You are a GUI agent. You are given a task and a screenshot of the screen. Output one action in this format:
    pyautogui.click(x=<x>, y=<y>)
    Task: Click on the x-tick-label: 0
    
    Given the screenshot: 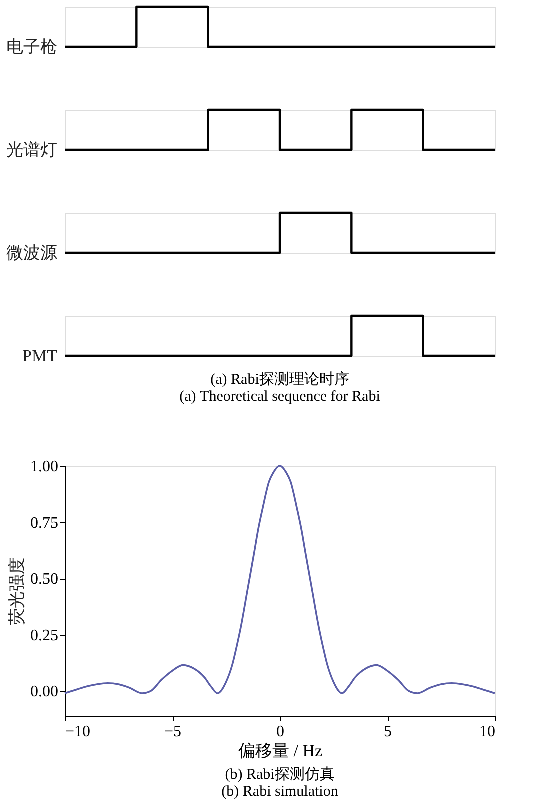 What is the action you would take?
    pyautogui.click(x=280, y=732)
    